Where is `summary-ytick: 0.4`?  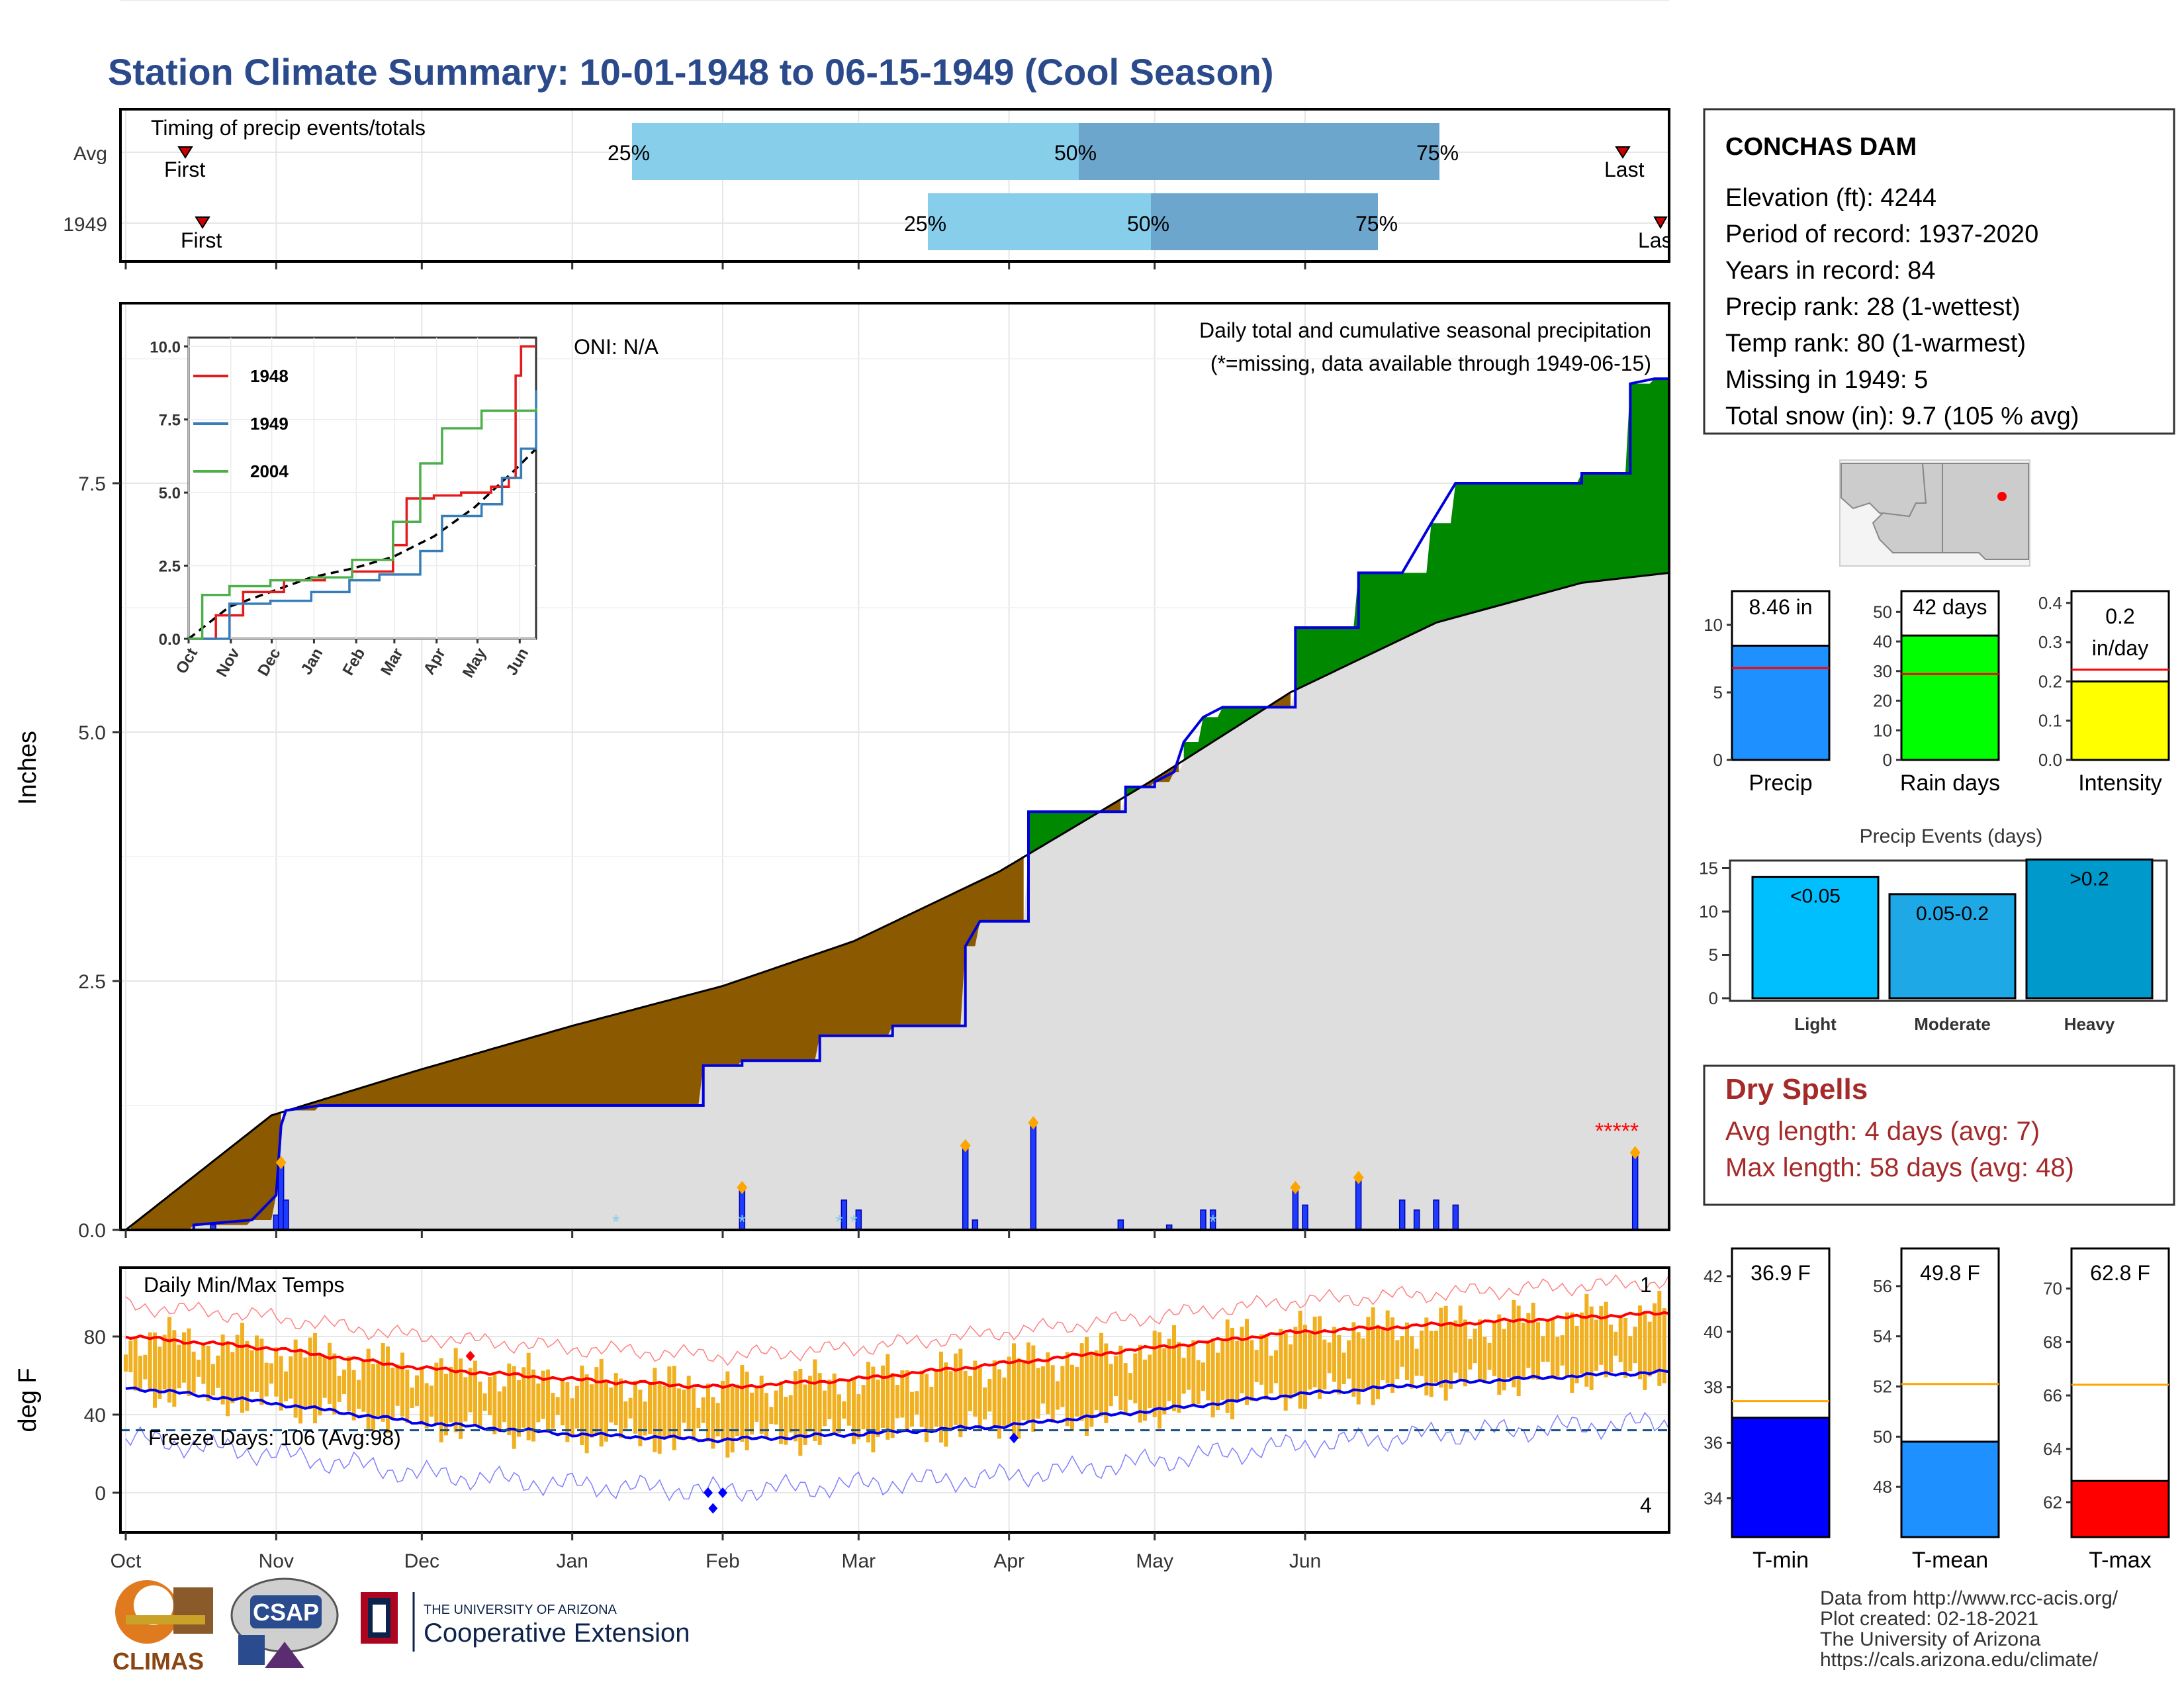
summary-ytick: 0.4 is located at coordinates (2050, 603).